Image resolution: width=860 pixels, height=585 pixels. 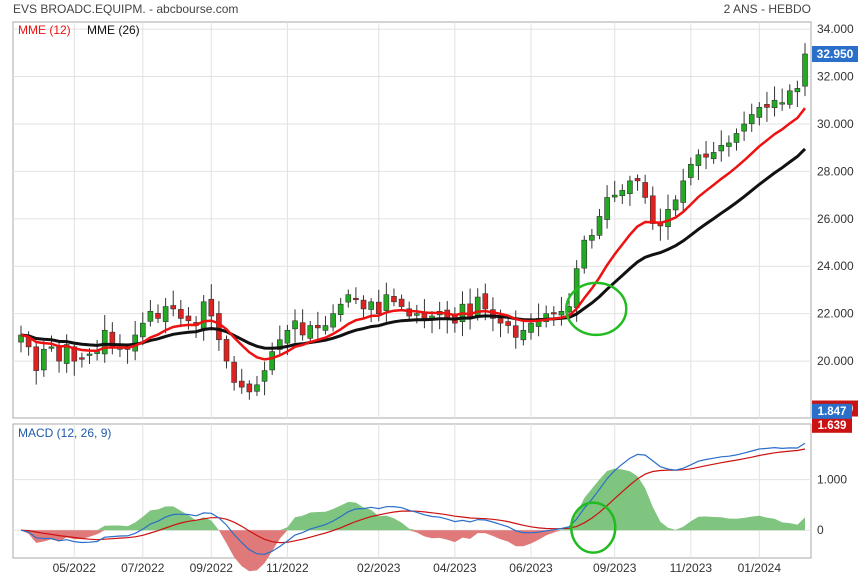 What do you see at coordinates (835, 266) in the screenshot?
I see `price-tick-label: 24.000` at bounding box center [835, 266].